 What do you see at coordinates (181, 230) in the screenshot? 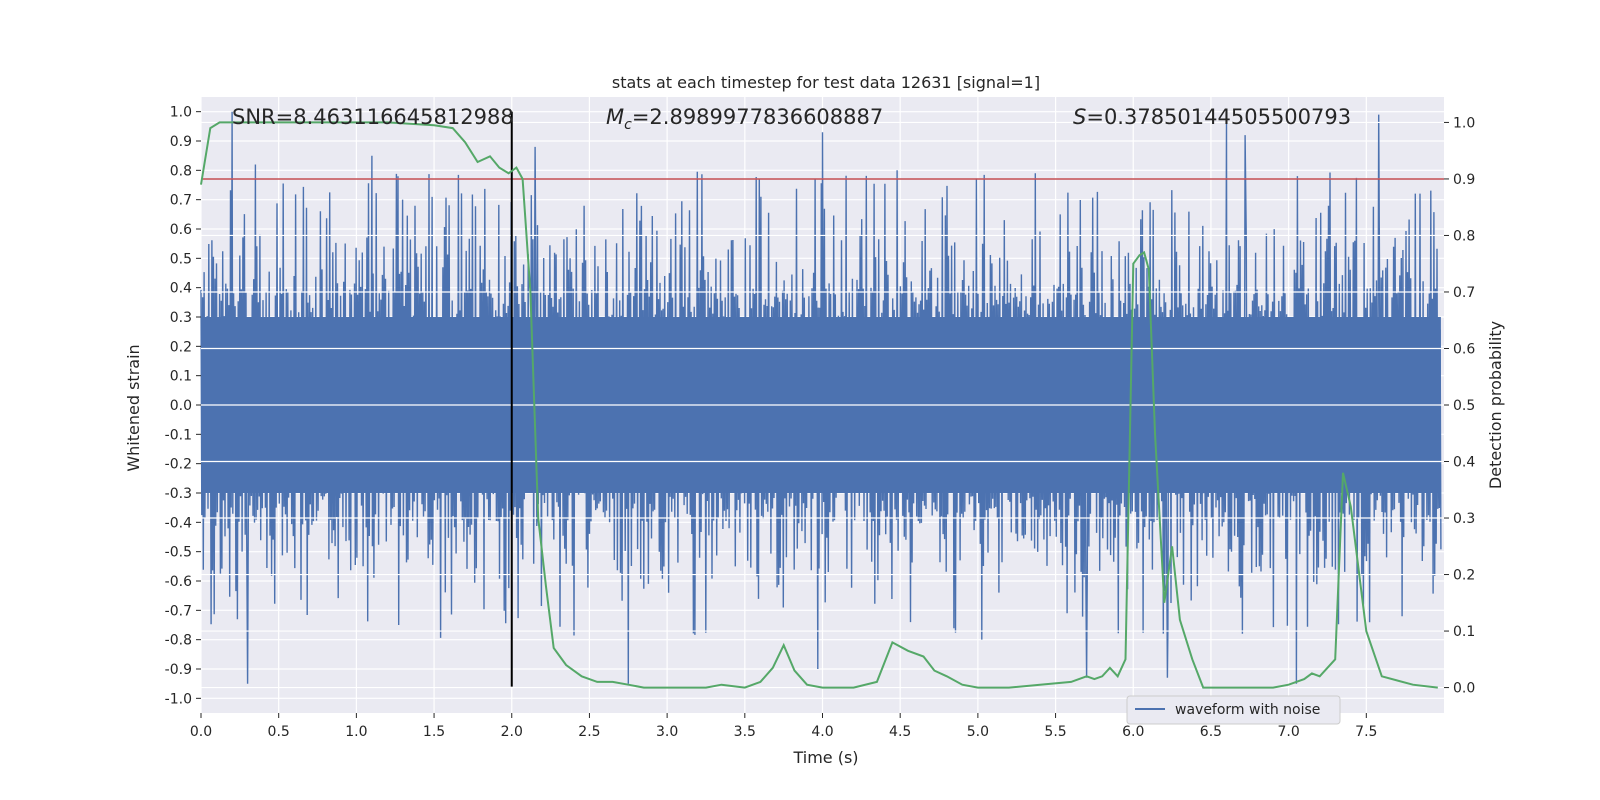
I see `left-y-tick-label: 0.6` at bounding box center [181, 230].